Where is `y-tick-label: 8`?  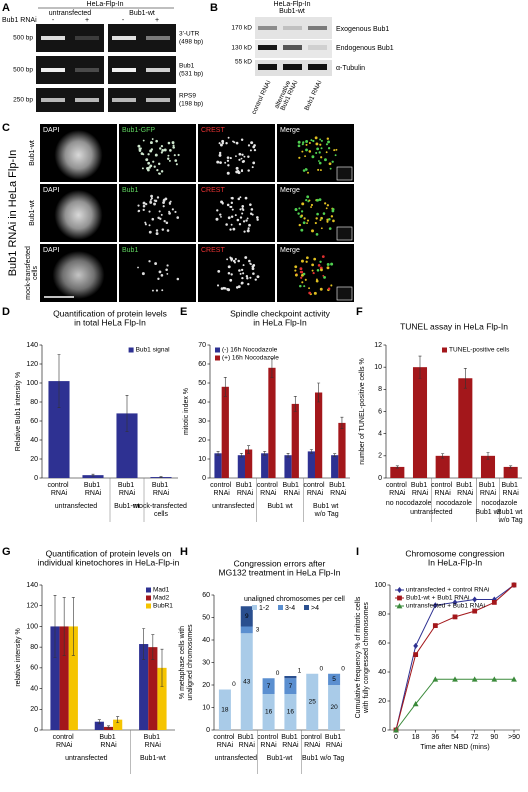
y-tick-label: 8 is located at coordinates (380, 389).